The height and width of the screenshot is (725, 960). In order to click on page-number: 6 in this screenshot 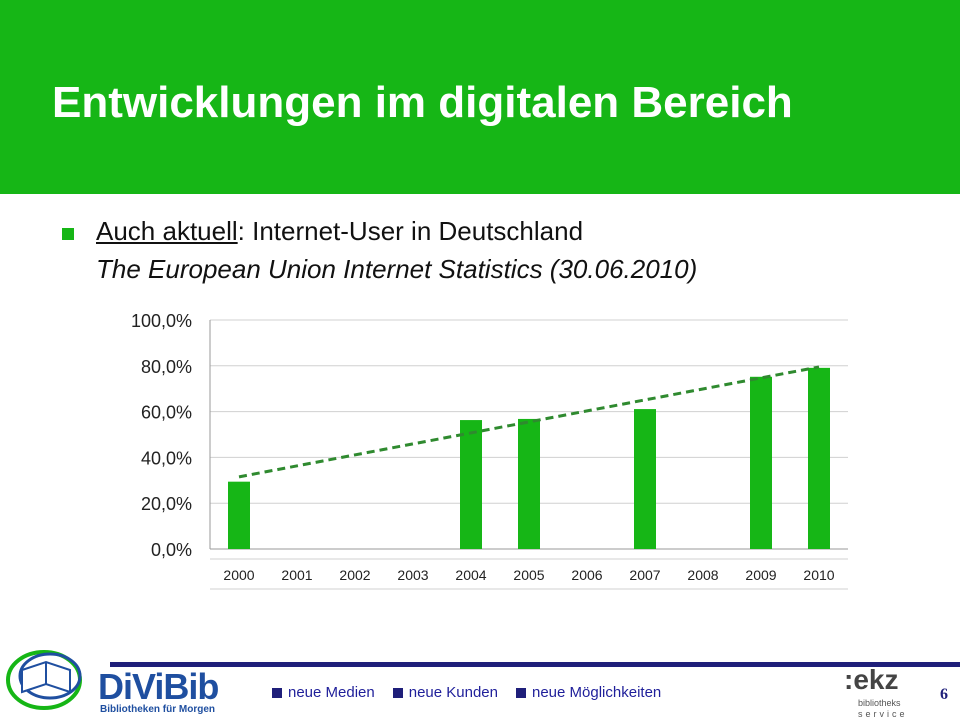, I will do `click(944, 694)`.